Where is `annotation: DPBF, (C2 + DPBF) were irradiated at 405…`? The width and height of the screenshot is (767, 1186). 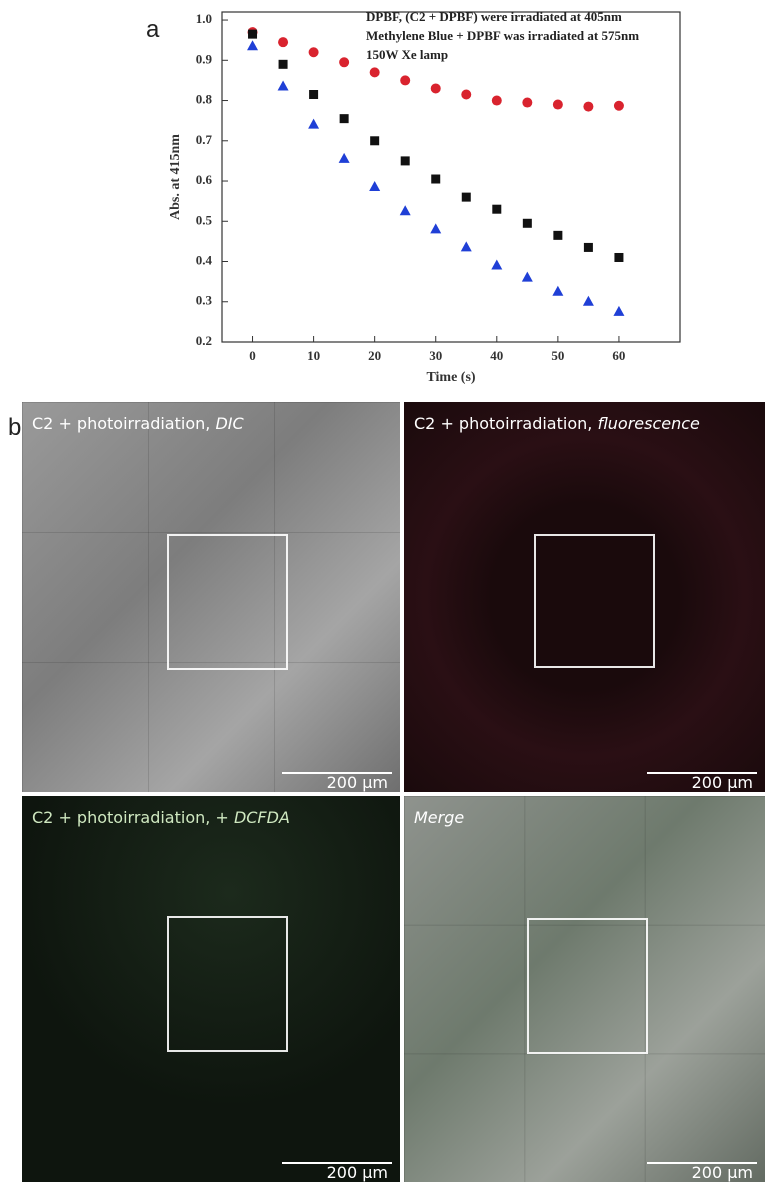 annotation: DPBF, (C2 + DPBF) were irradiated at 405… is located at coordinates (494, 16).